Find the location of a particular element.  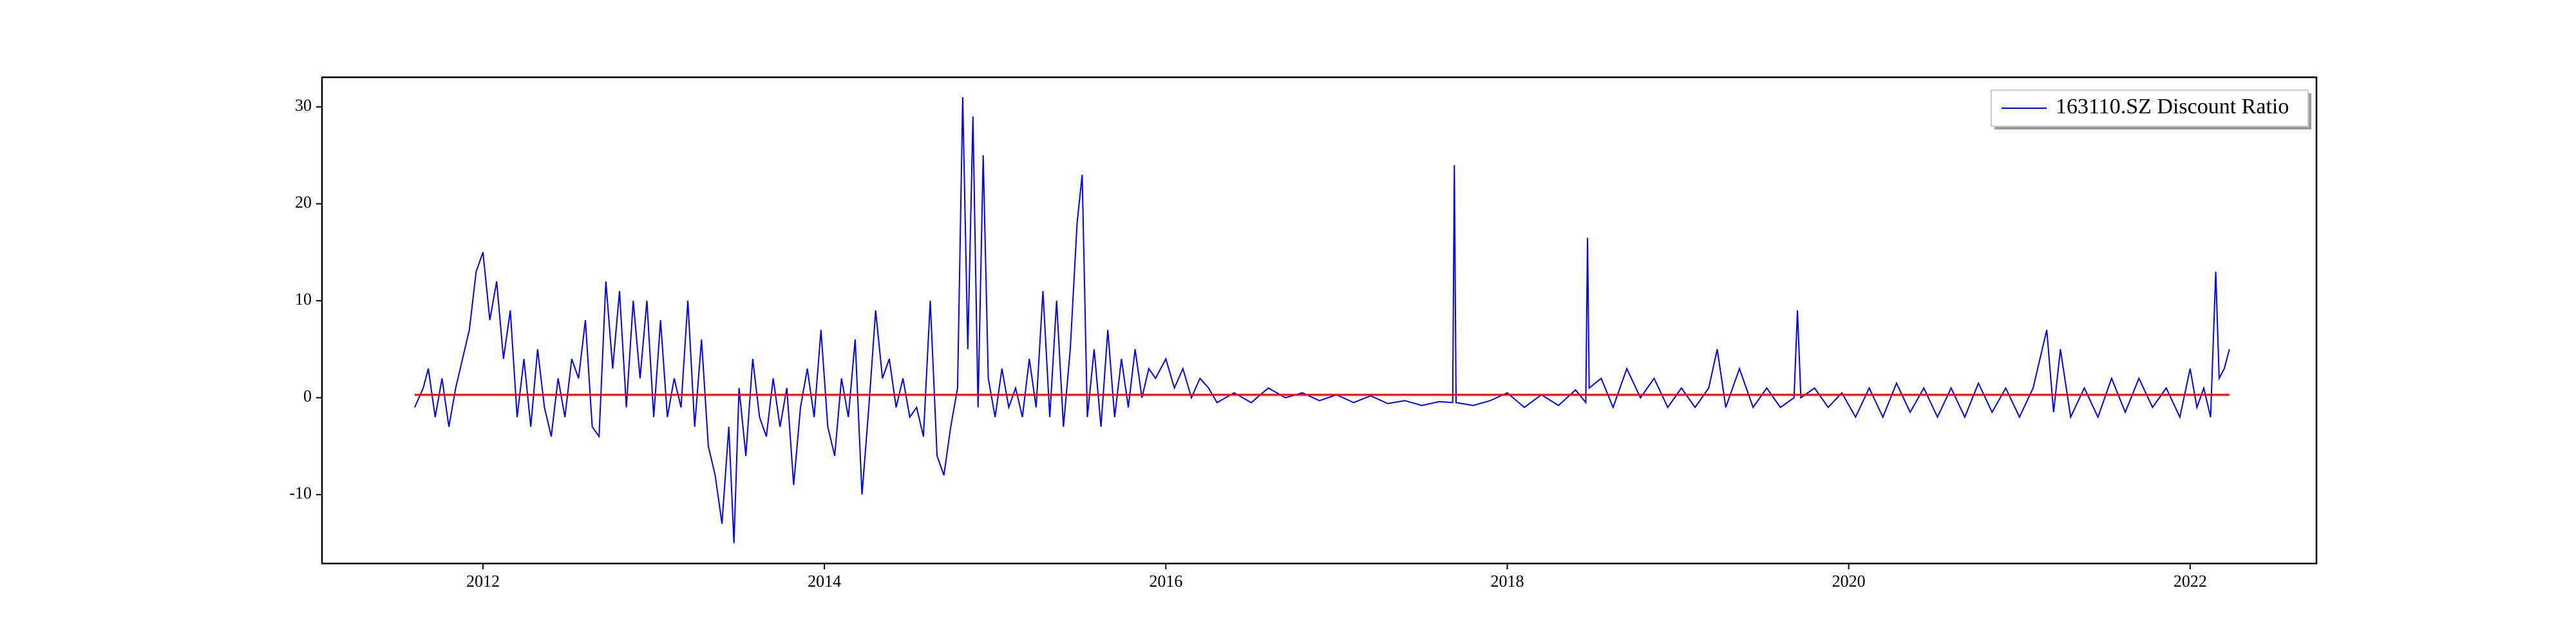

y-tick-label: 0 is located at coordinates (307, 397).